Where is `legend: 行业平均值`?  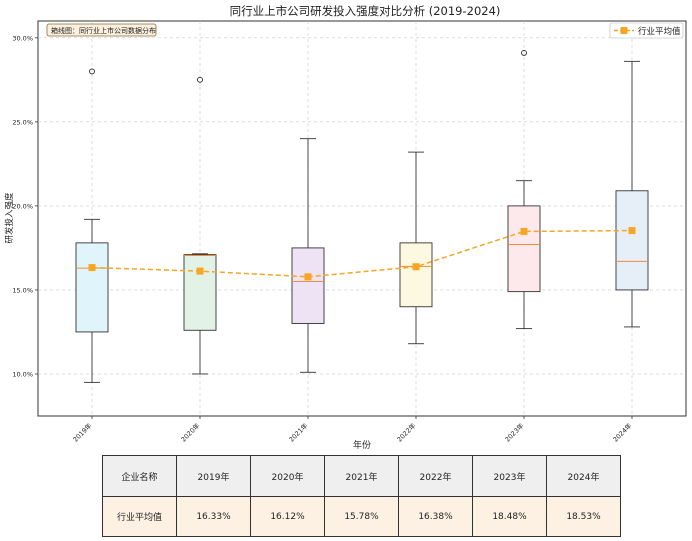 legend: 行业平均值 is located at coordinates (646, 30).